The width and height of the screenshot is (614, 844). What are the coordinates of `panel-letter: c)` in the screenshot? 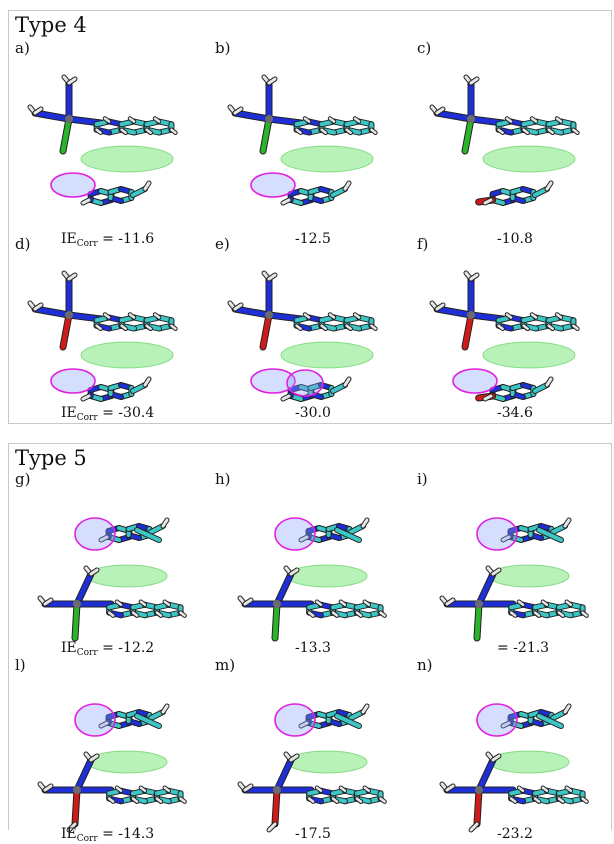 It's located at (424, 48).